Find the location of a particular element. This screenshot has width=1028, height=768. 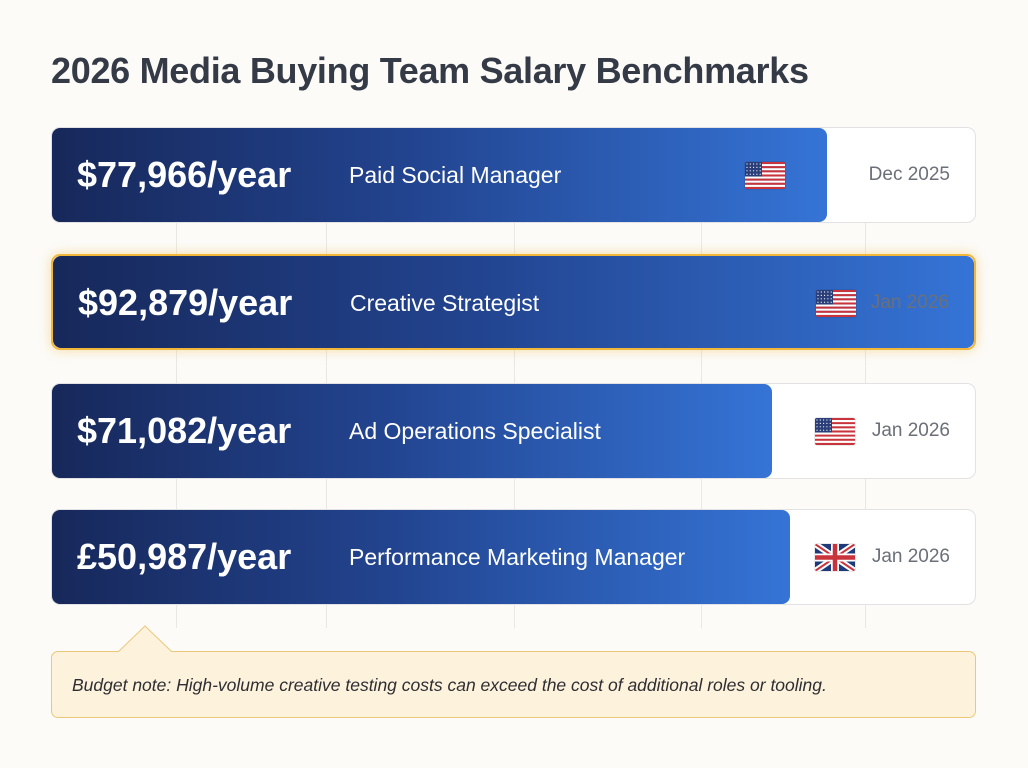

salary-value: $71,082/year is located at coordinates (184, 430).